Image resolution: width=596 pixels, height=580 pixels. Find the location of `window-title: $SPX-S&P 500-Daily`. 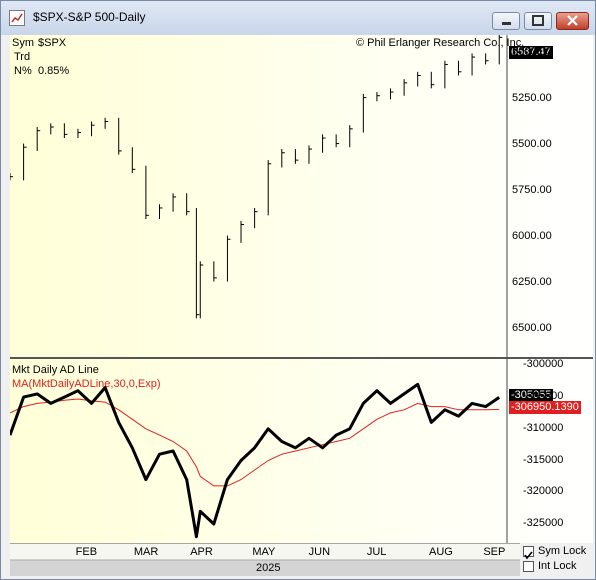

window-title: $SPX-S&P 500-Daily is located at coordinates (89, 17).